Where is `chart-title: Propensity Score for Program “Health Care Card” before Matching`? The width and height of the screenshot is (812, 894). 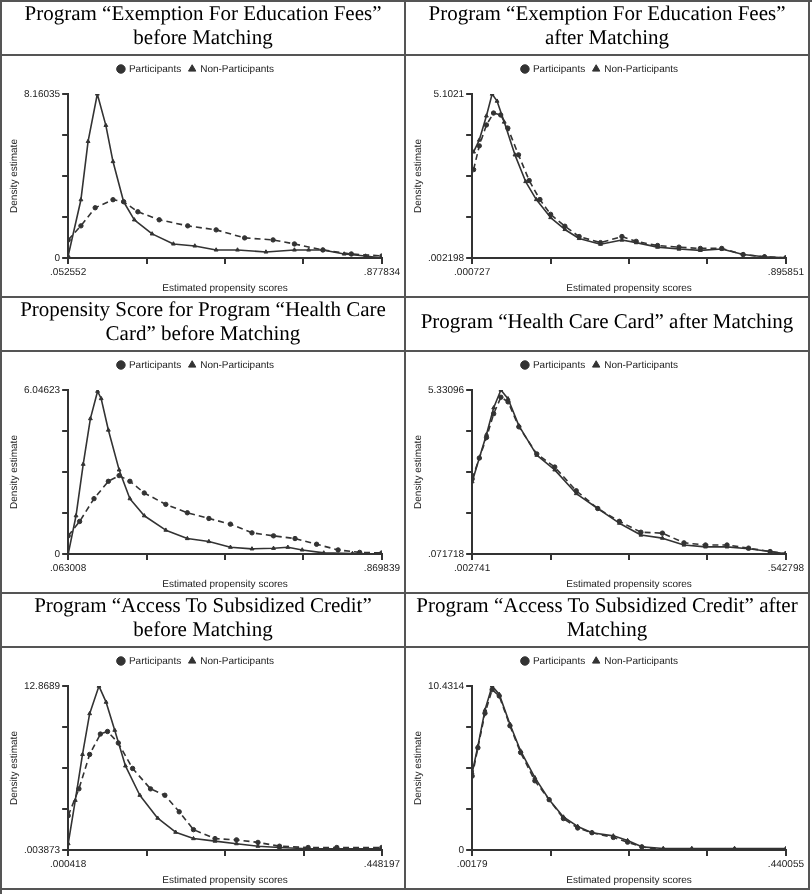
chart-title: Propensity Score for Program “Health Care Card” before Matching is located at coordinates (203, 325).